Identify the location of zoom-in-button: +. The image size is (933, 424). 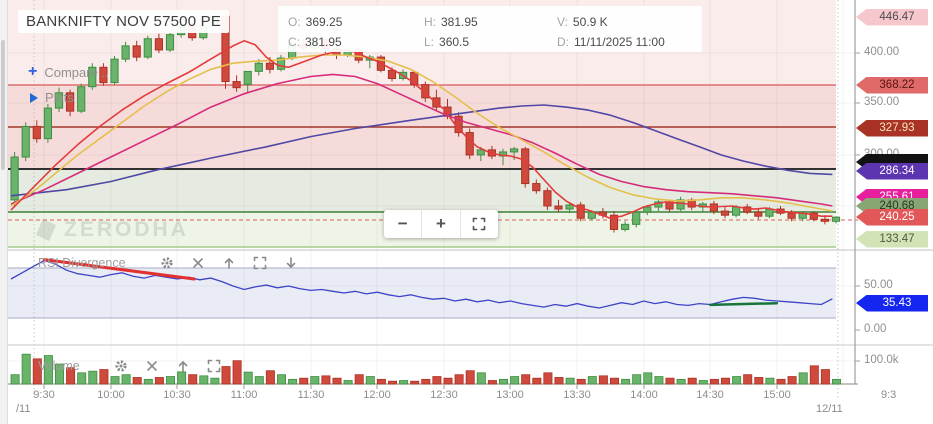
(441, 224).